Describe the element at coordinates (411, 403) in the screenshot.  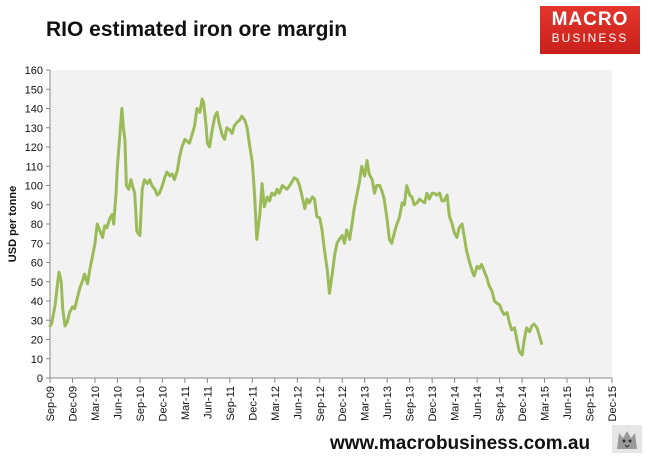
I see `x-tick-label: Sep-13` at that location.